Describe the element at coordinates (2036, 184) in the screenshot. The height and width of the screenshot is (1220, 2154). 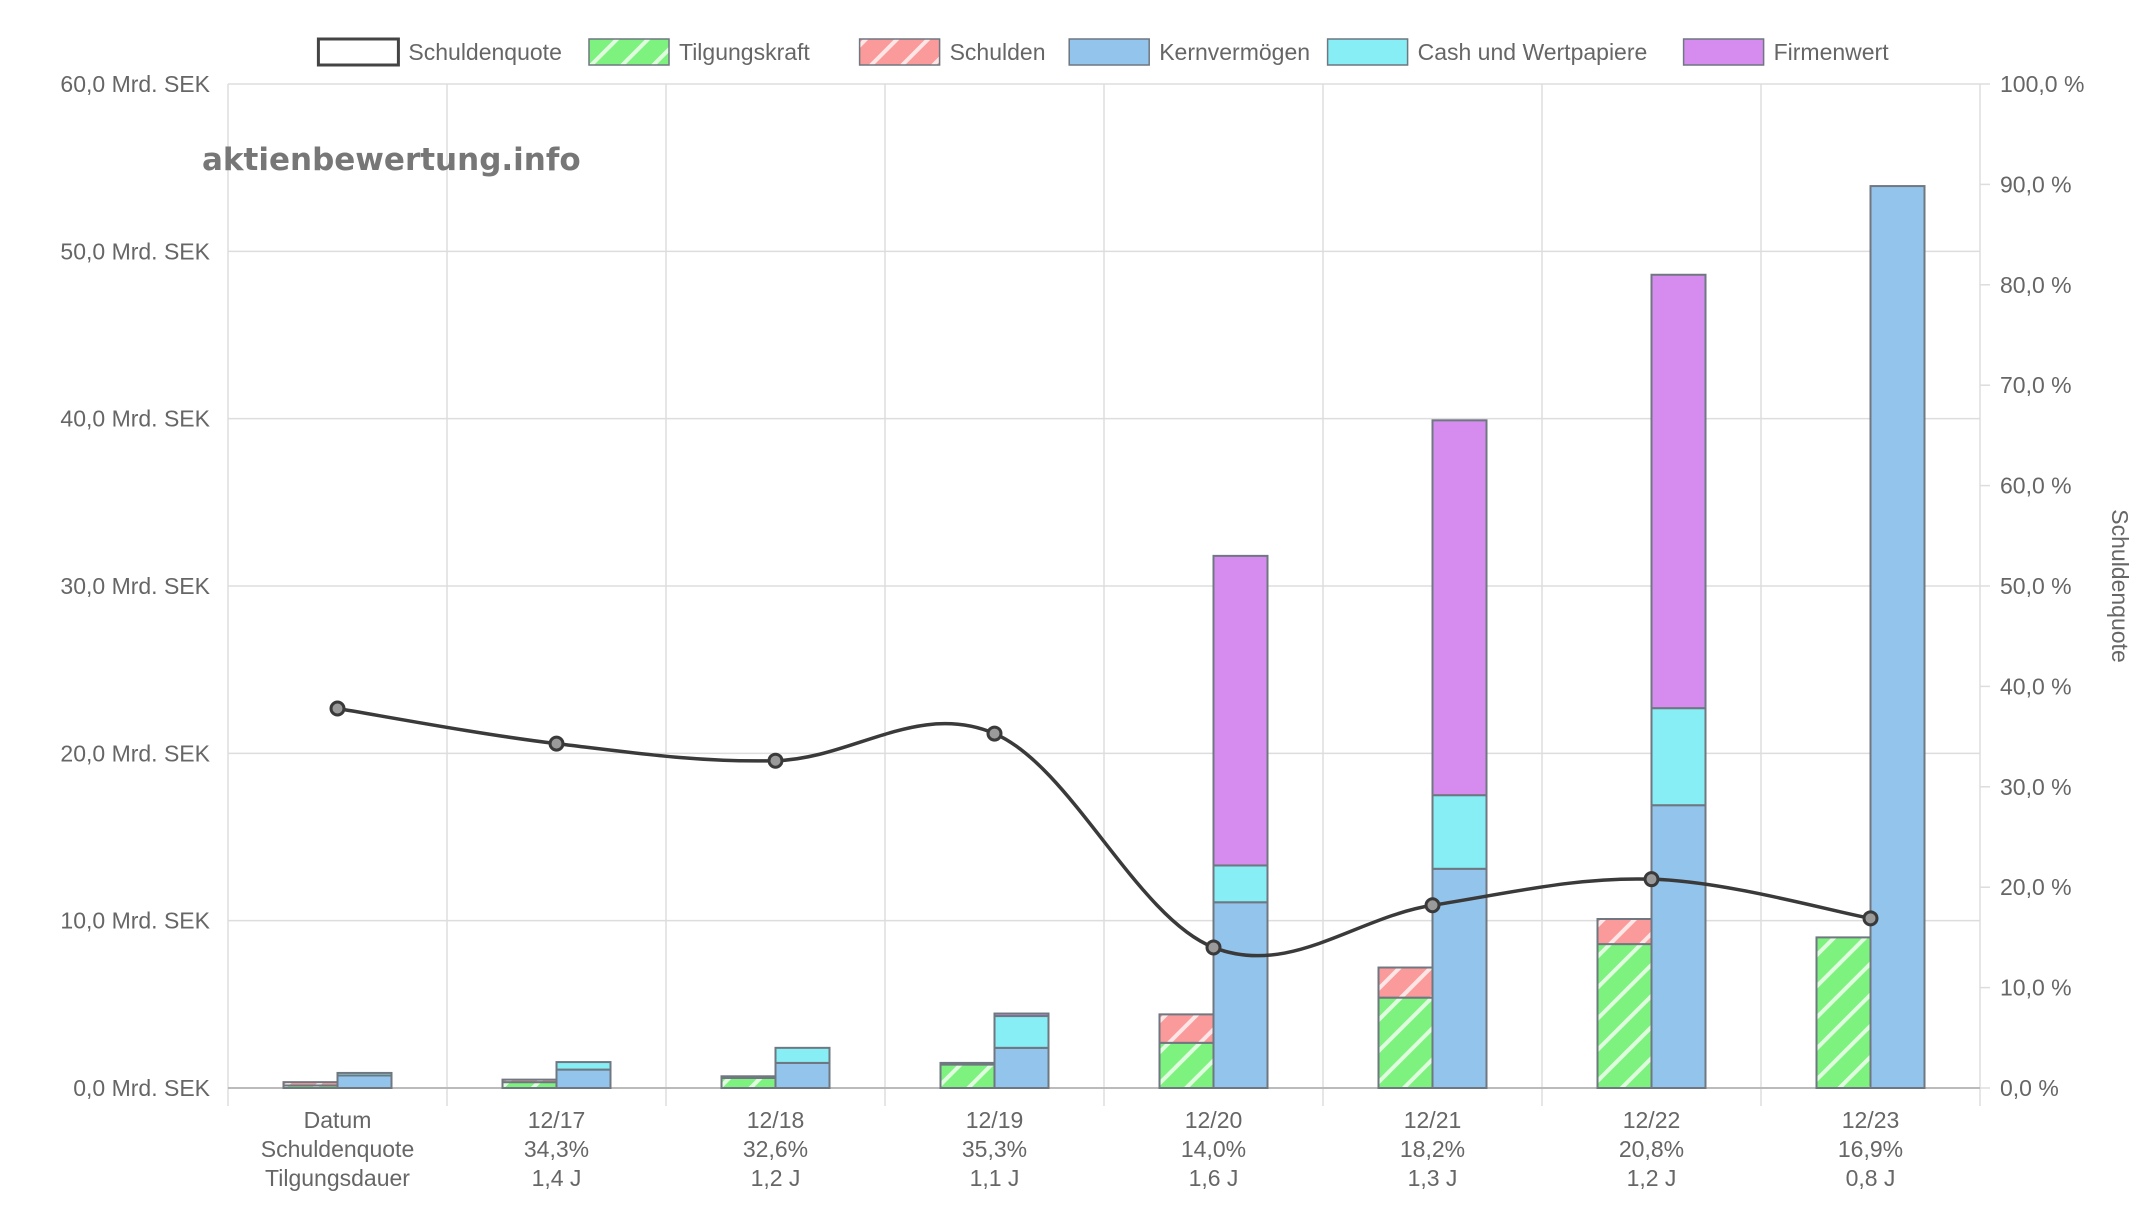
I see `y-right-tick-label: 90,0 %` at that location.